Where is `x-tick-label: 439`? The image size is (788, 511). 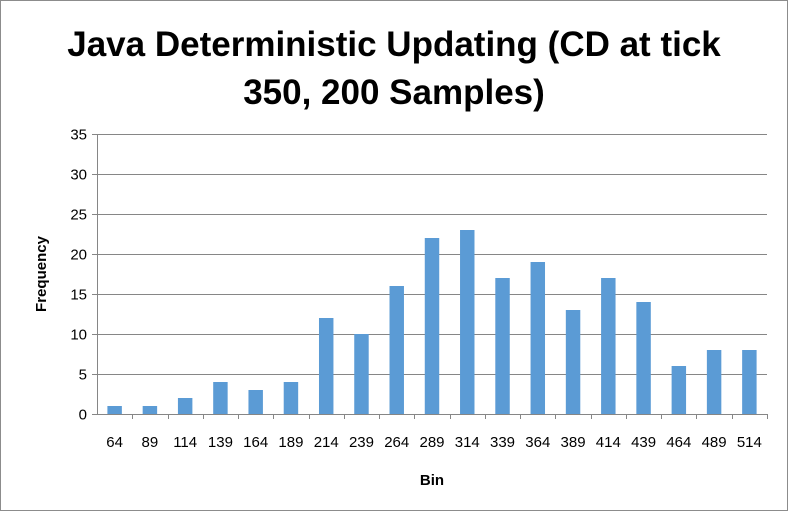 x-tick-label: 439 is located at coordinates (643, 442).